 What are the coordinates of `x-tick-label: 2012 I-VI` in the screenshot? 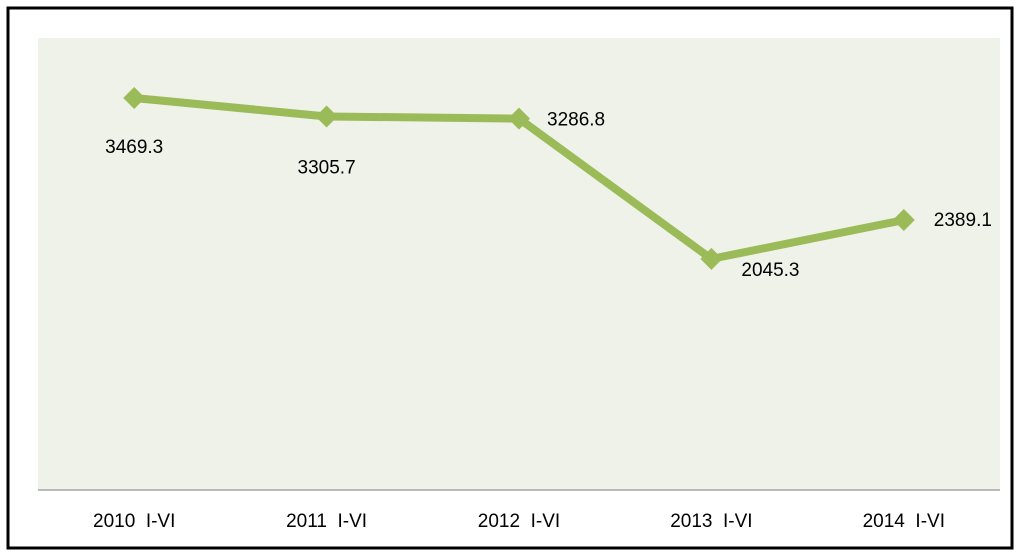 It's located at (519, 521).